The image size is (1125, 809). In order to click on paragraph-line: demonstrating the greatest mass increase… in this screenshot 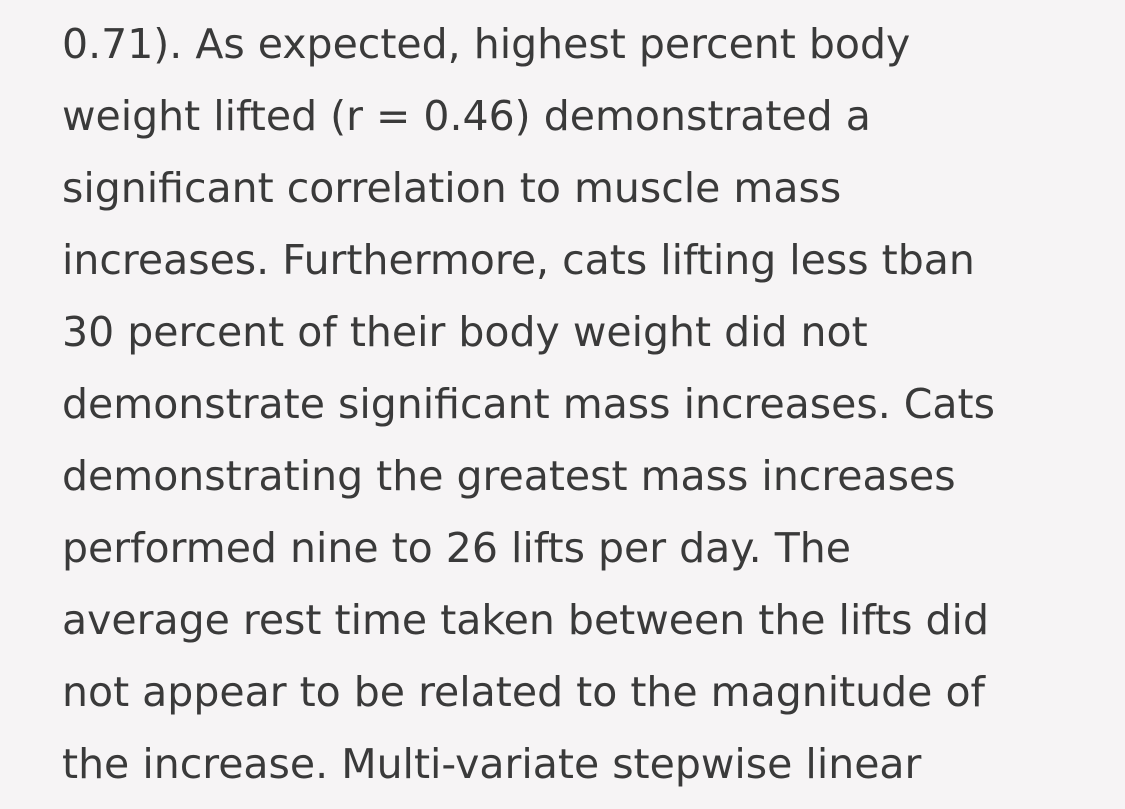, I will do `click(509, 476)`.